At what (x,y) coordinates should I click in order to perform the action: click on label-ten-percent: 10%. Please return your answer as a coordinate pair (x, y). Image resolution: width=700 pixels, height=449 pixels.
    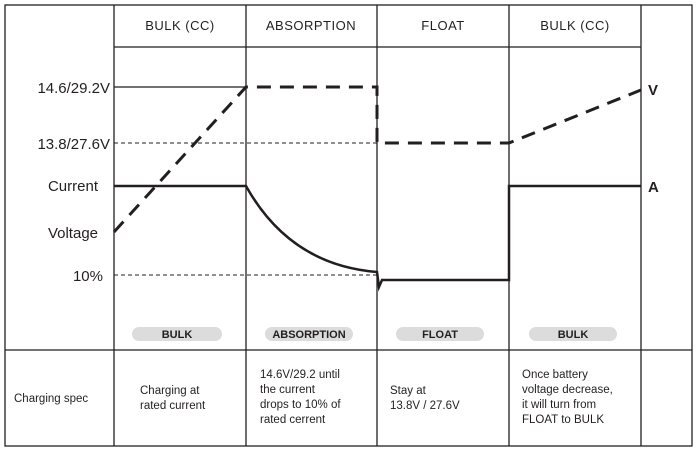
    Looking at the image, I should click on (88, 276).